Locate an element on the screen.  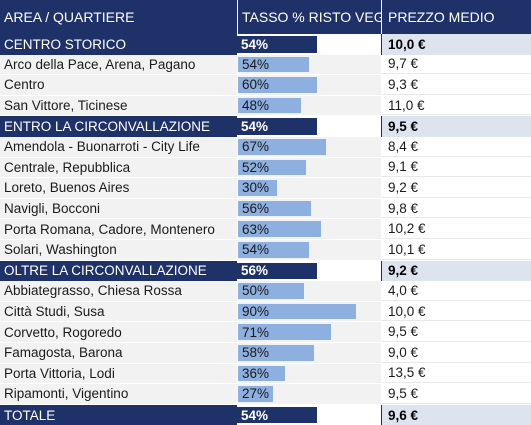
table-row: Famagosta, Barona 58% 9,0 € is located at coordinates (265, 353).